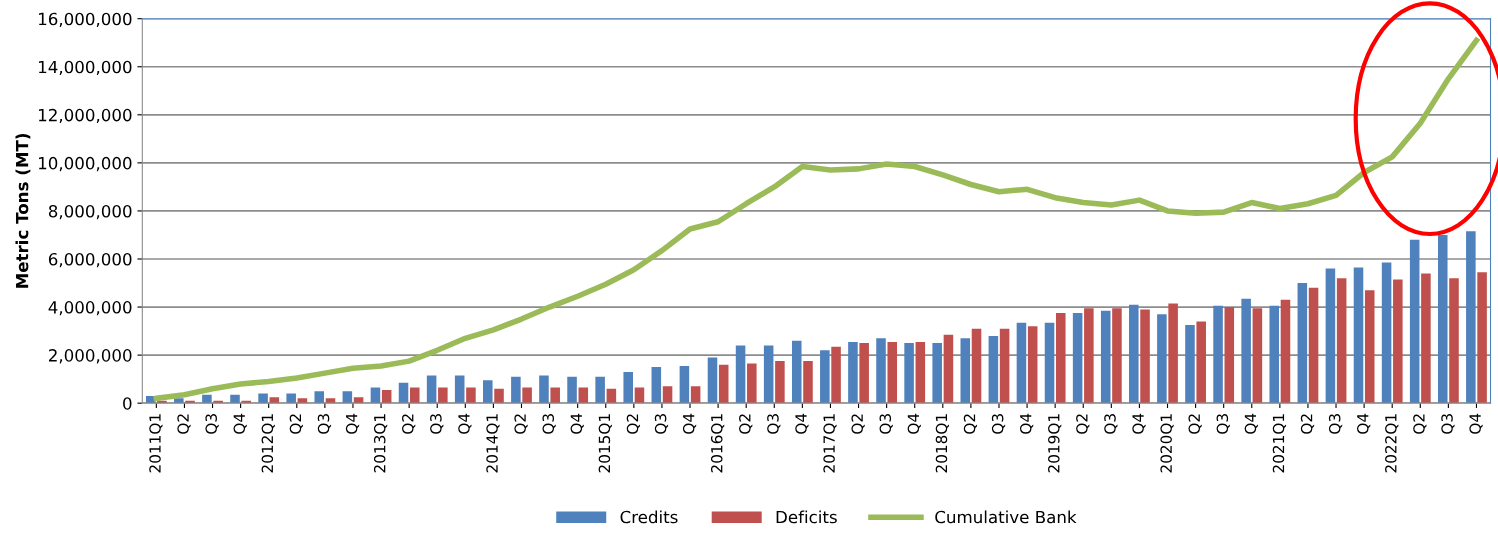 The height and width of the screenshot is (534, 1498). Describe the element at coordinates (85, 116) in the screenshot. I see `y-tick-label: 12,000,000` at that location.